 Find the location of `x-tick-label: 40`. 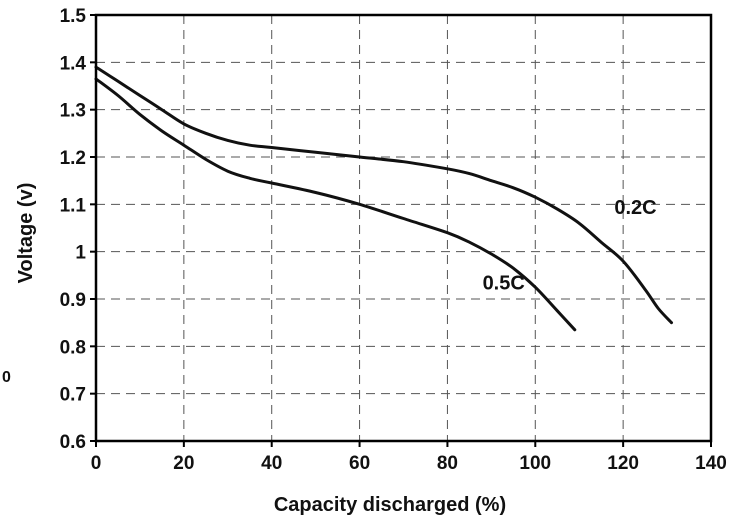

x-tick-label: 40 is located at coordinates (271, 463).